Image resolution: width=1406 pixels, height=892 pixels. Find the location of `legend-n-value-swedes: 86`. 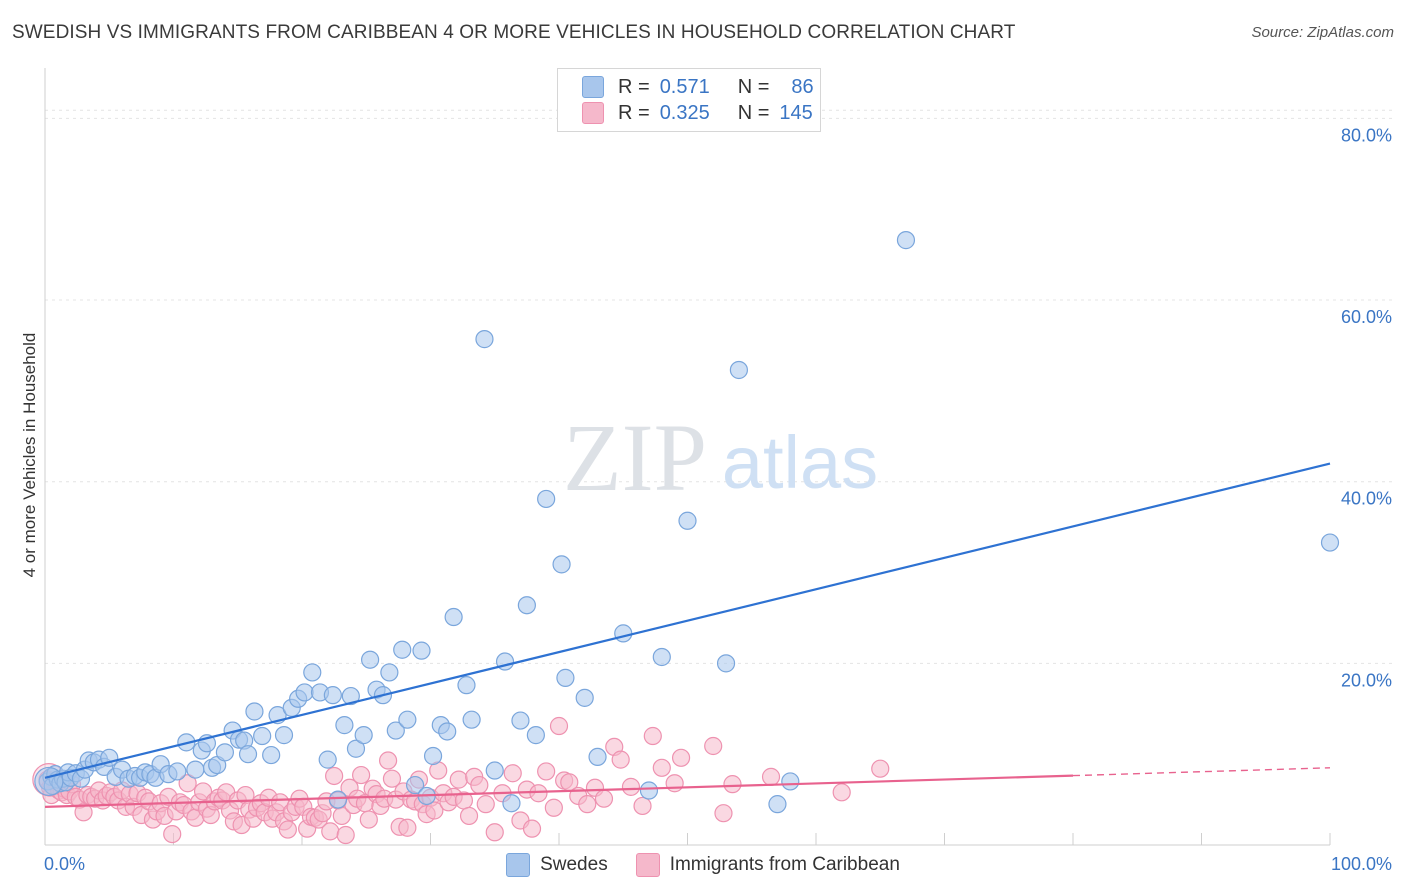

legend-n-value-swedes: 86 is located at coordinates (802, 86).